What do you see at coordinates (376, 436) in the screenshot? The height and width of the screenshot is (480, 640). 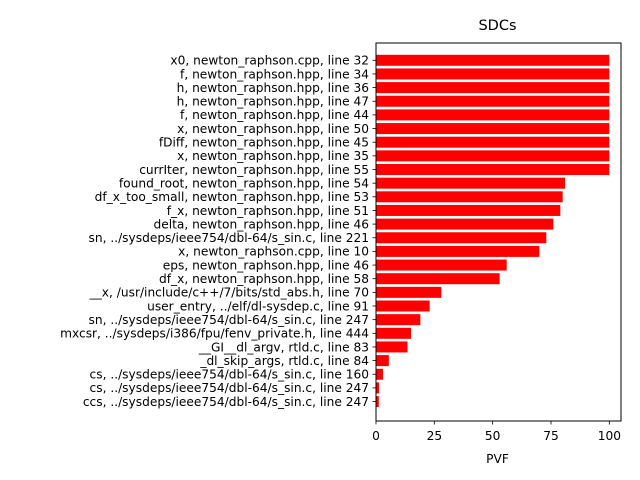 I see `x-tick-label: 0` at bounding box center [376, 436].